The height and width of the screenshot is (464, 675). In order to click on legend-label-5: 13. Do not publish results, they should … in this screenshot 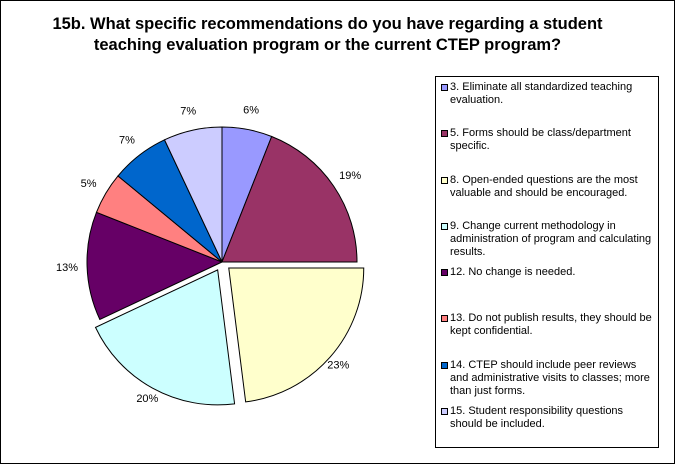, I will do `click(551, 325)`.